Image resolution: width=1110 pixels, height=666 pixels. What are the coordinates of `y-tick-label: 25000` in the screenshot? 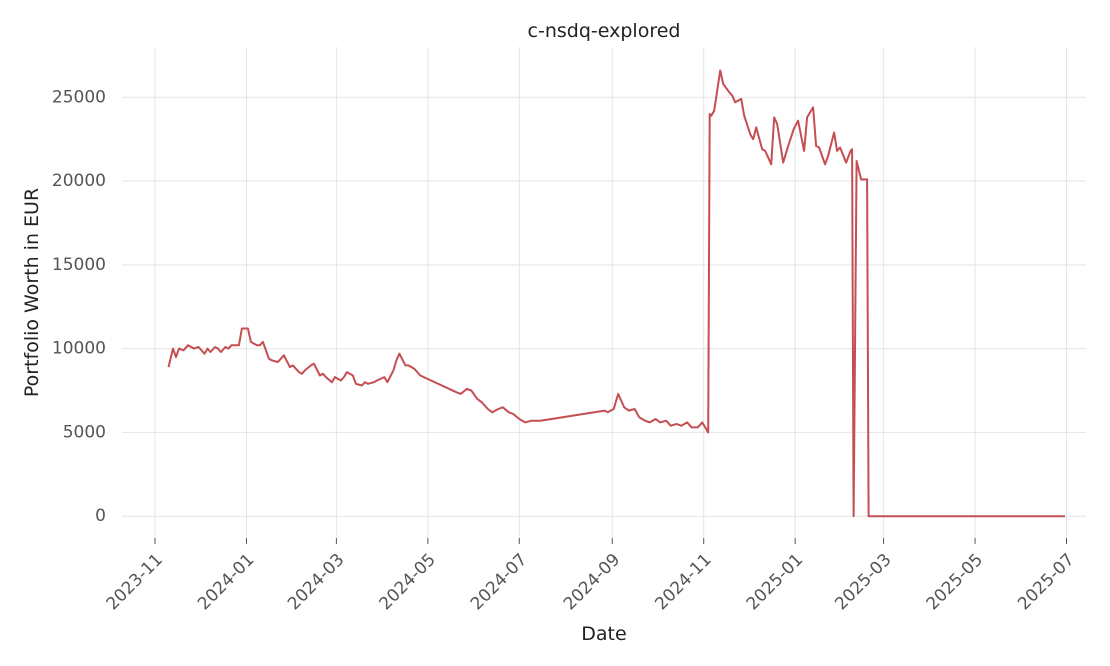 It's located at (79, 97).